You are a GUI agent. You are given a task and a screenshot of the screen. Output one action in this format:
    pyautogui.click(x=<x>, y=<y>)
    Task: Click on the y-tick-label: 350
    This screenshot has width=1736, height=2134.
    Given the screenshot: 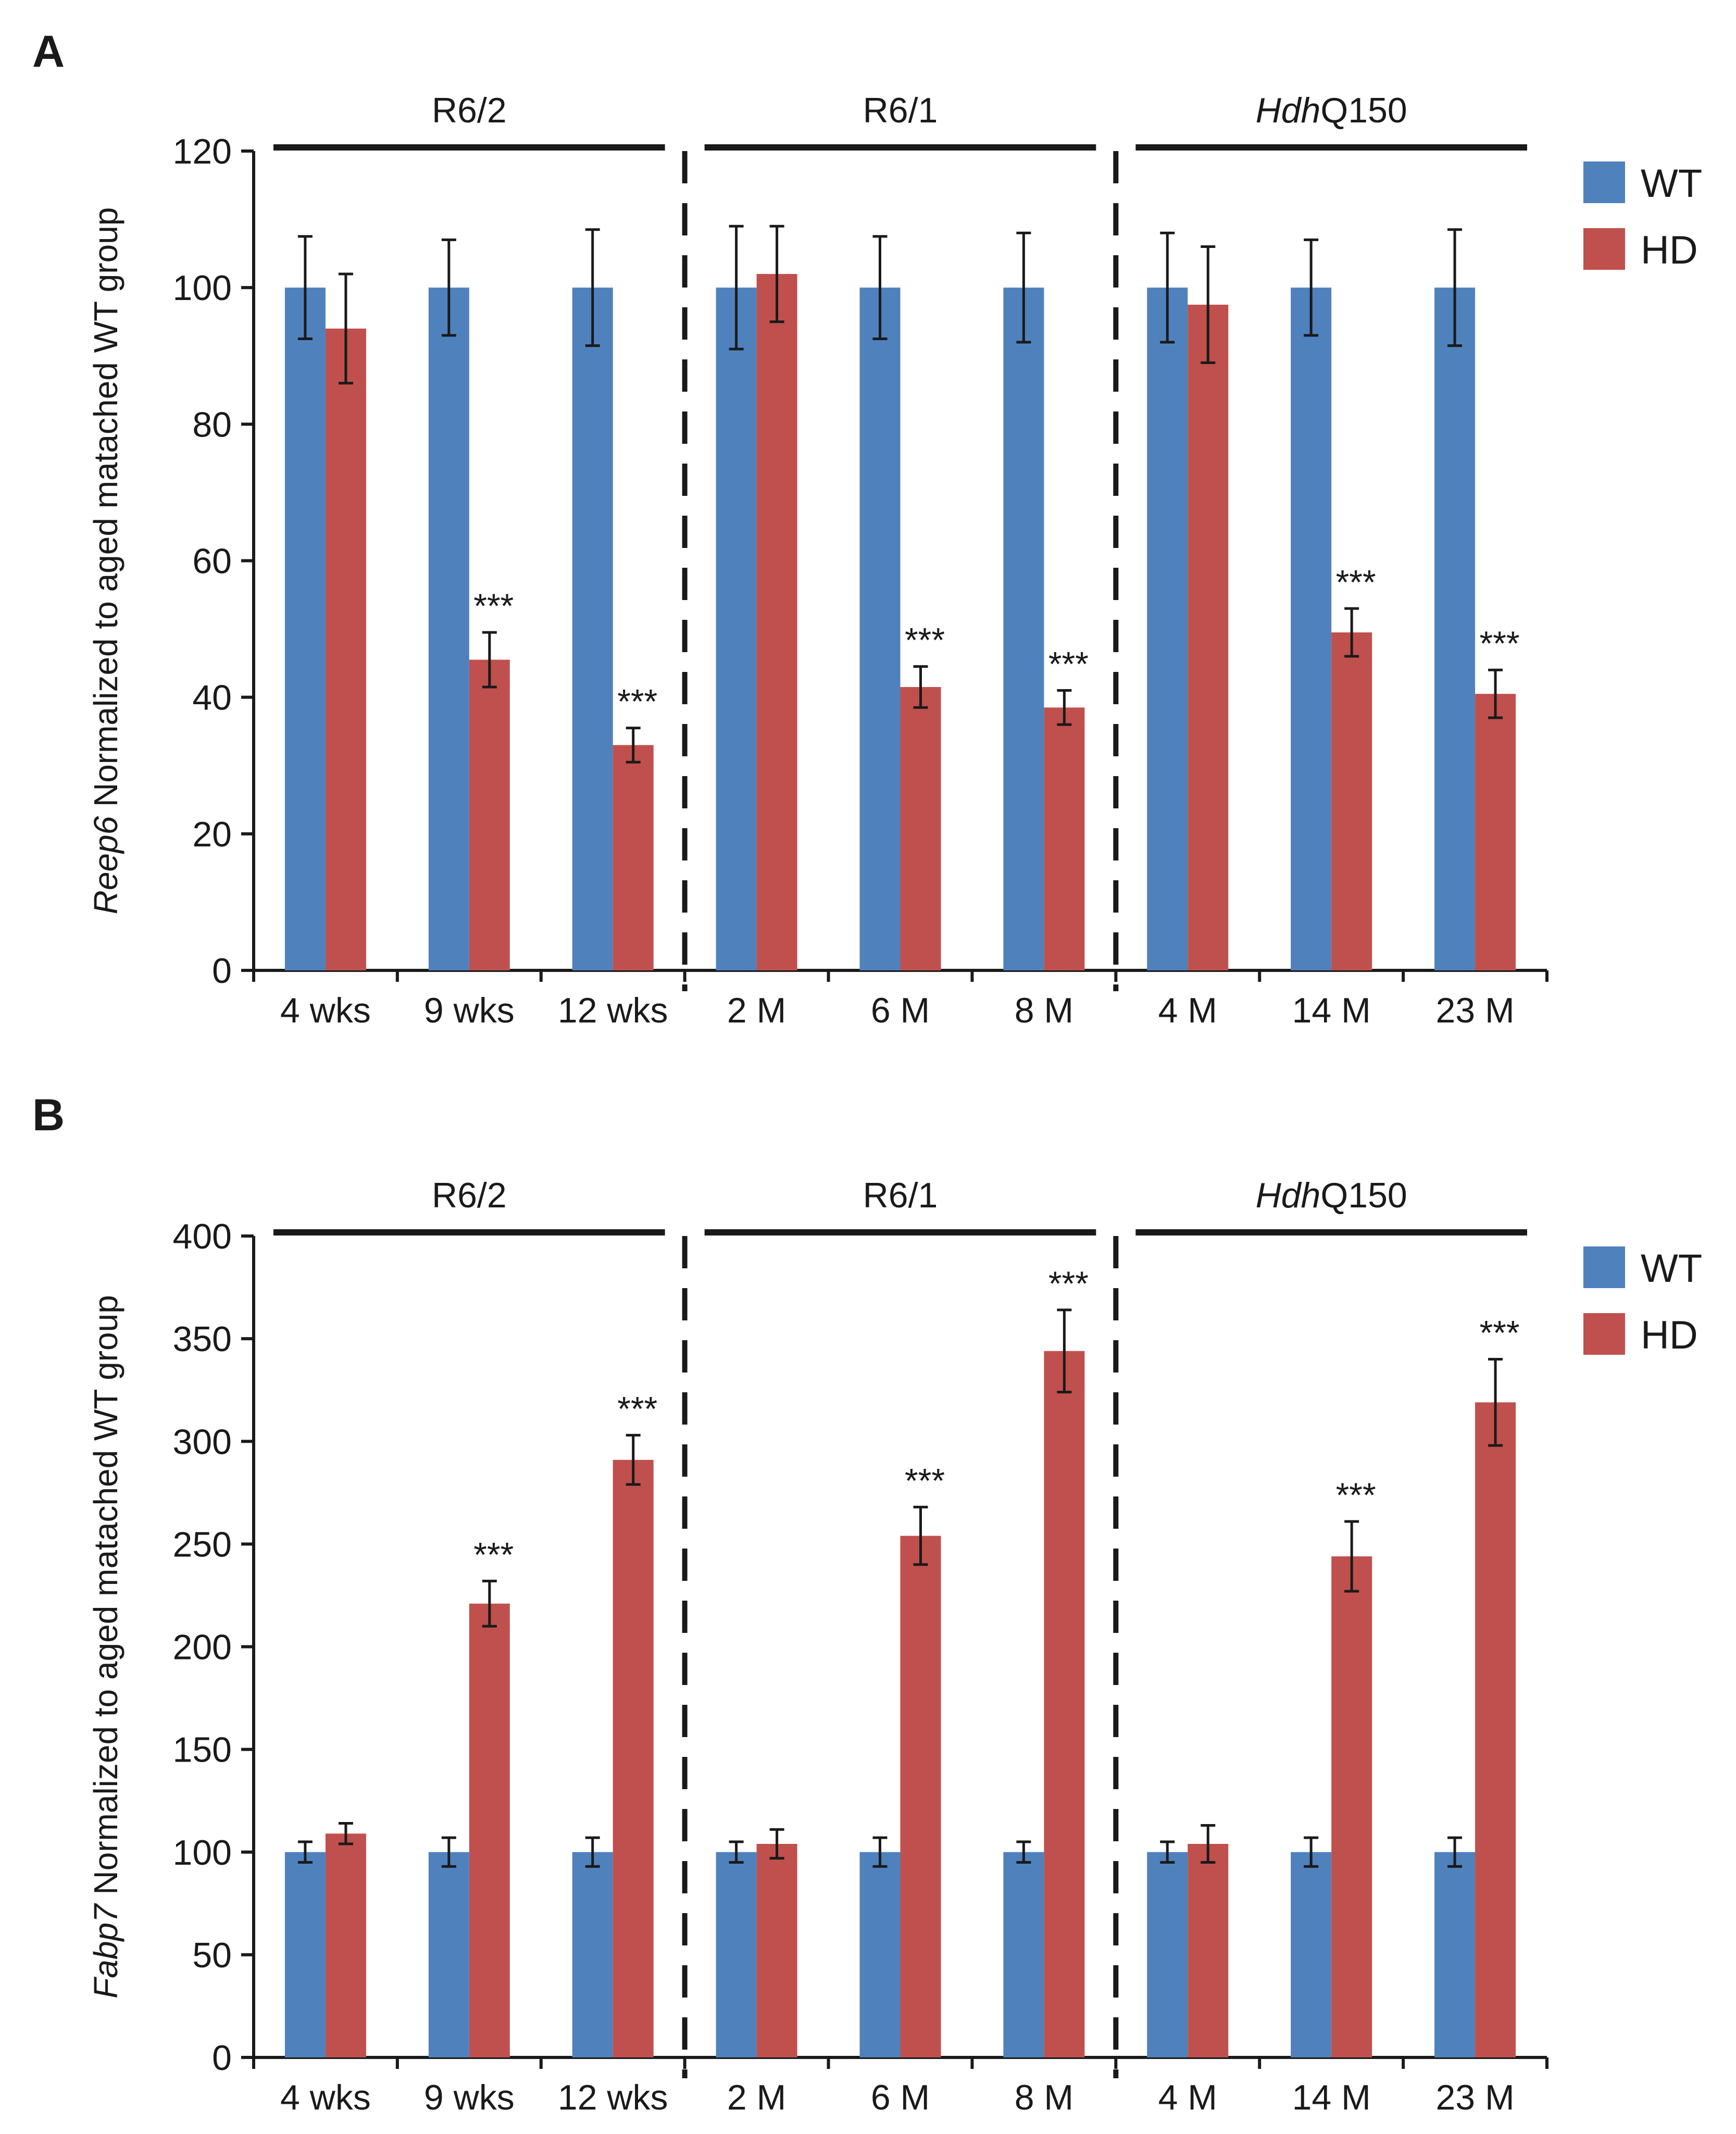 What is the action you would take?
    pyautogui.click(x=203, y=1339)
    